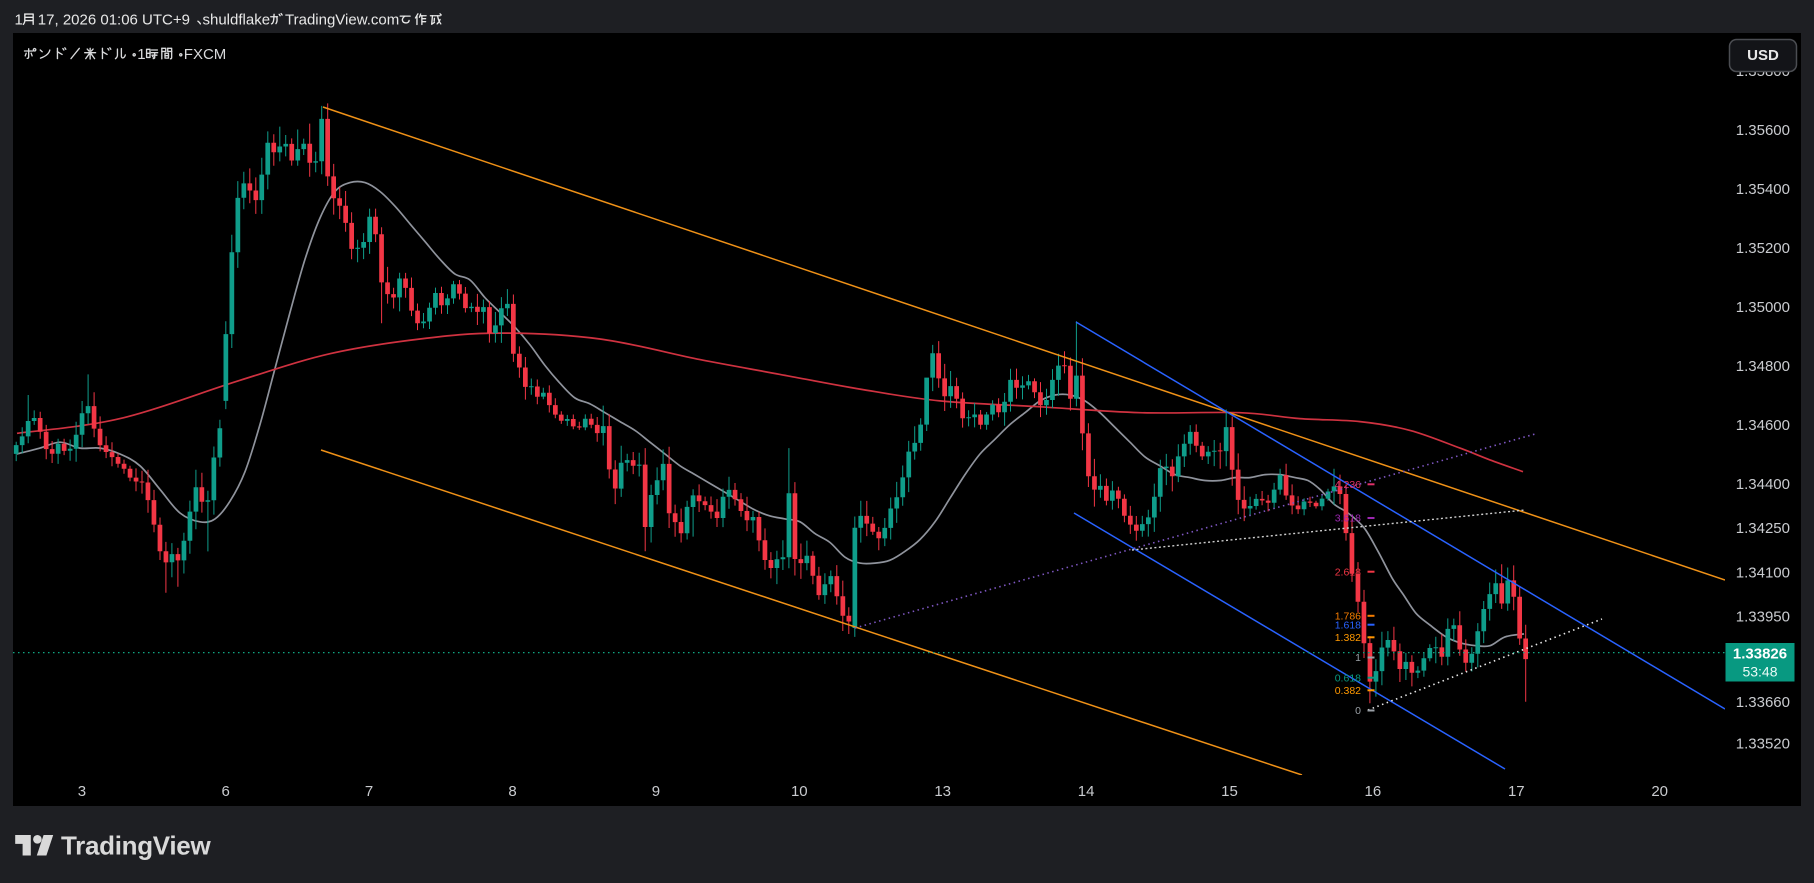  What do you see at coordinates (1763, 55) in the screenshot?
I see `svg-text: USD` at bounding box center [1763, 55].